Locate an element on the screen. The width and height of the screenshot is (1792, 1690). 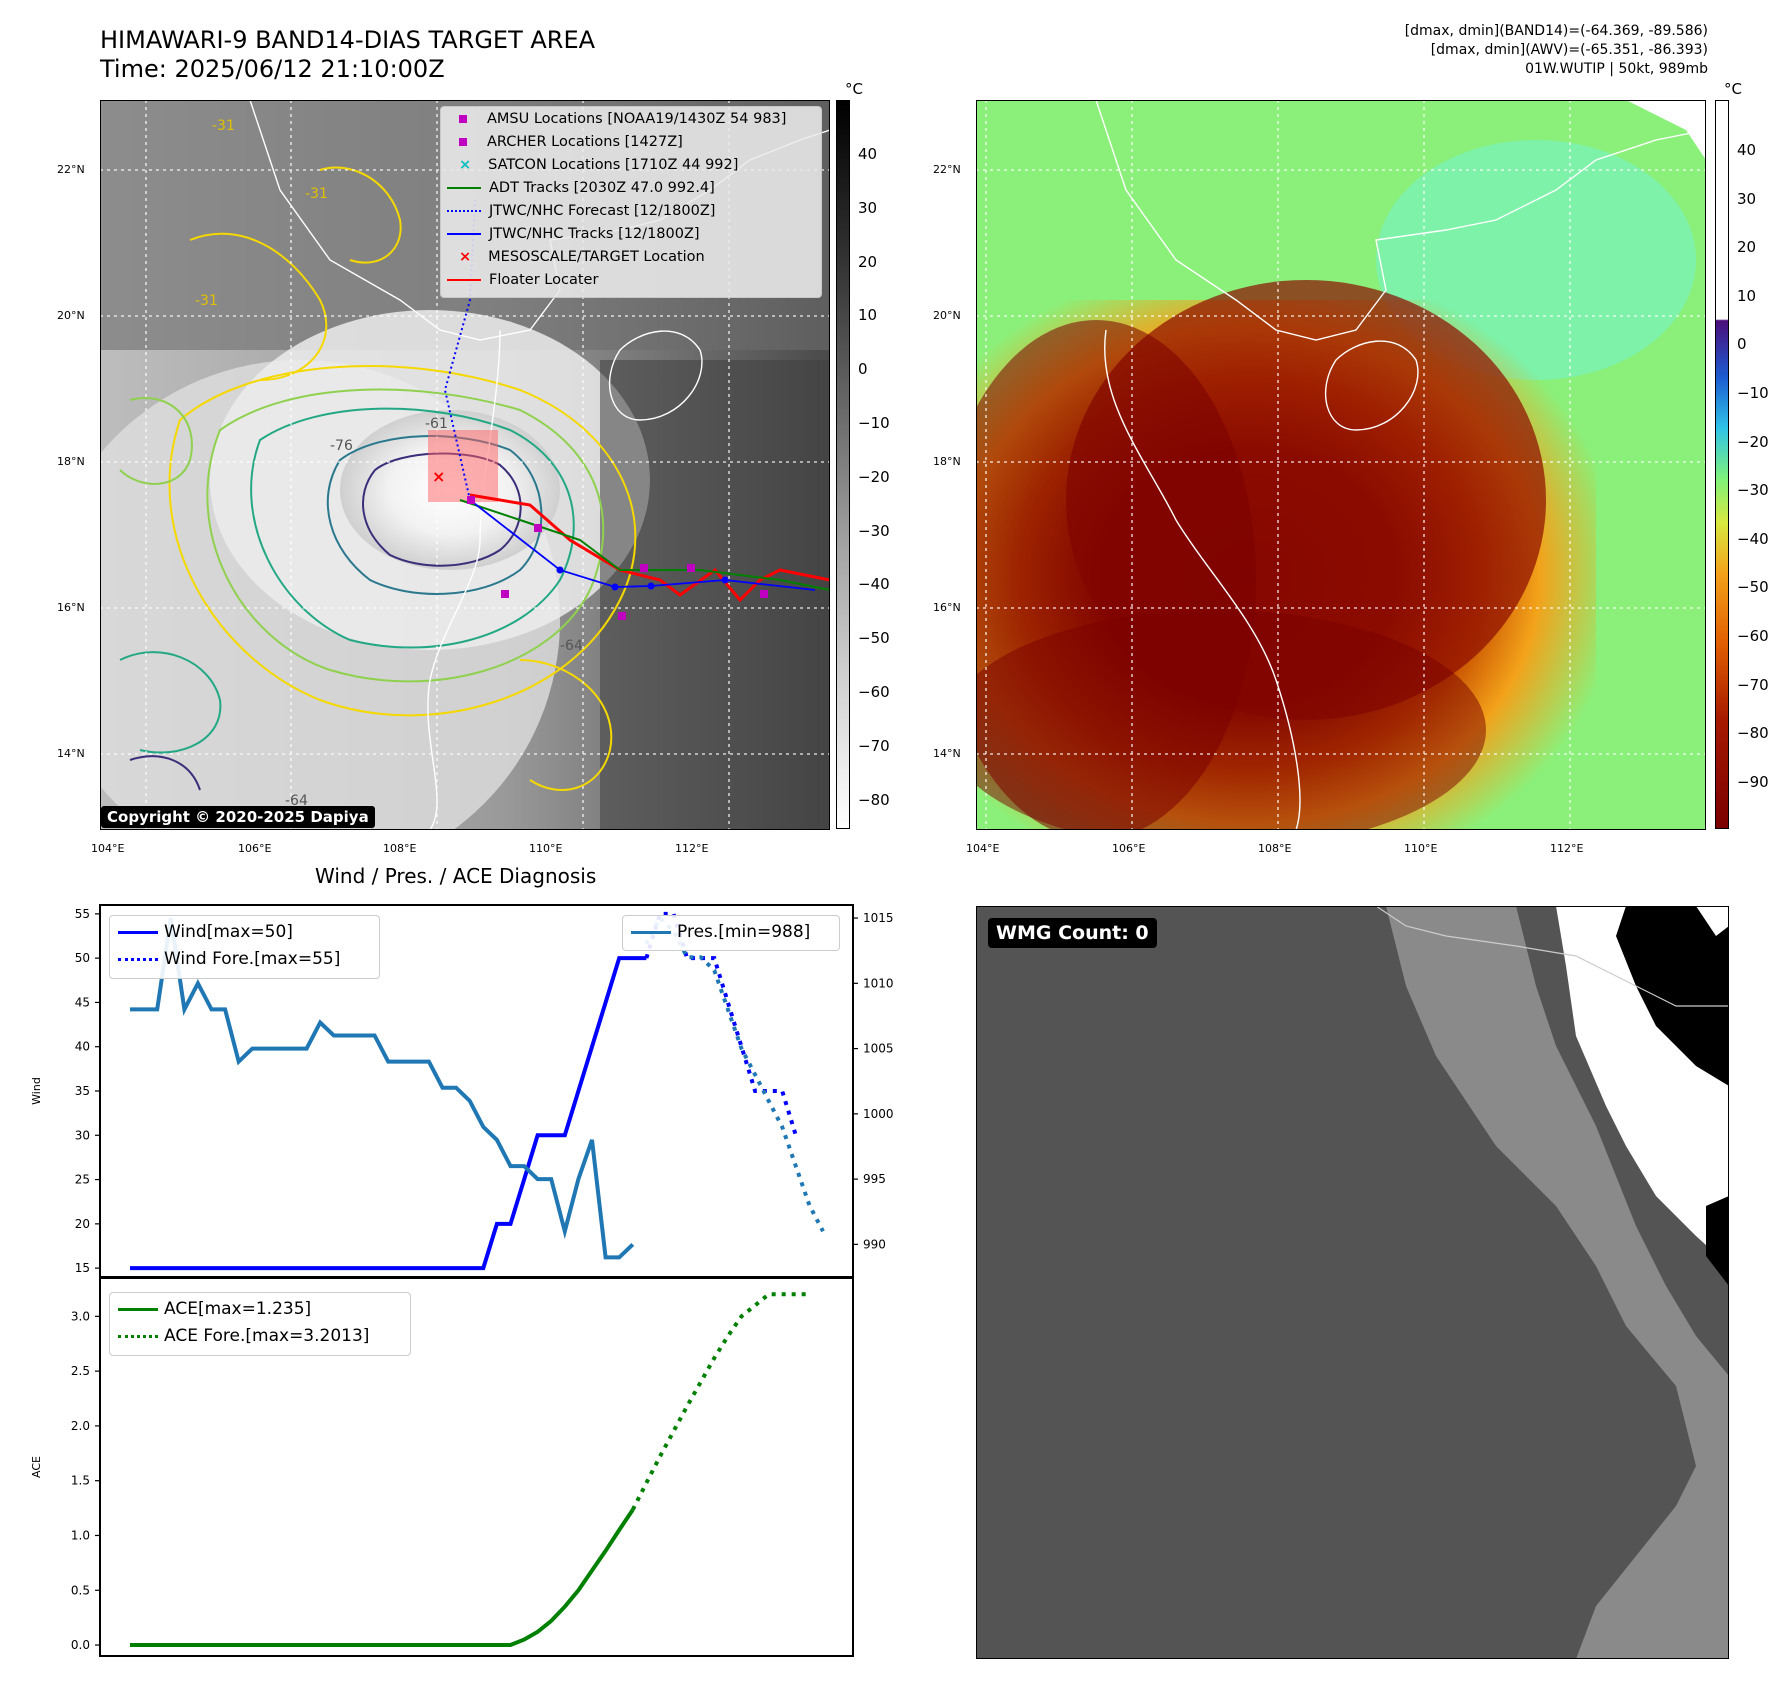
left-colorbar is located at coordinates (843, 464).